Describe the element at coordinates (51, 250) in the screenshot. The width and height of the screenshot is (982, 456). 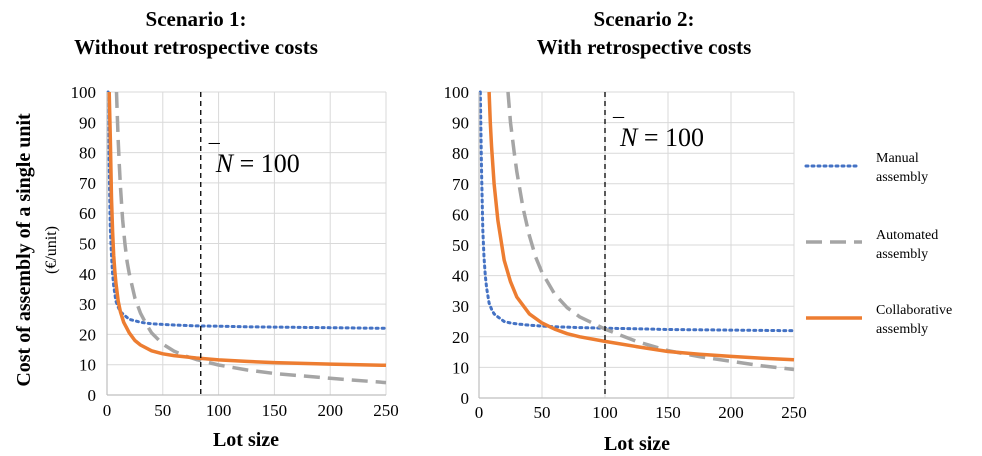
I see `y-axis-unit: (€/unit)` at that location.